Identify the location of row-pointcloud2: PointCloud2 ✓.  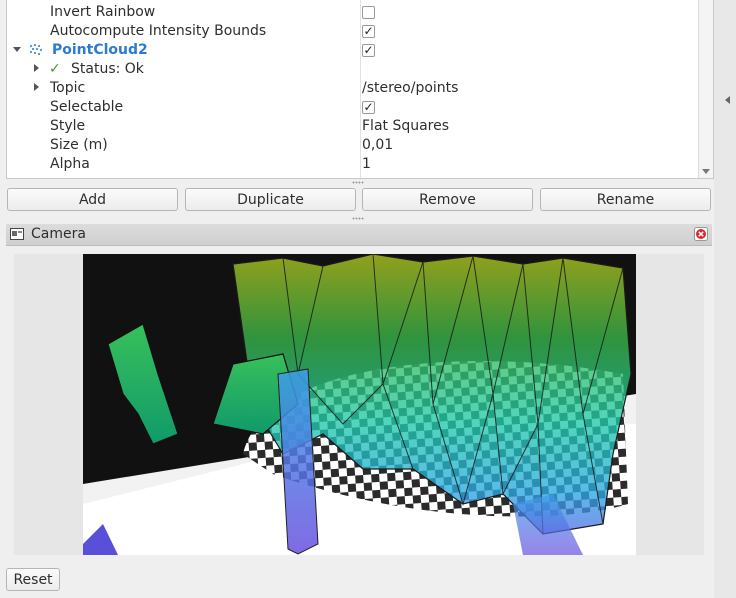
(357, 50).